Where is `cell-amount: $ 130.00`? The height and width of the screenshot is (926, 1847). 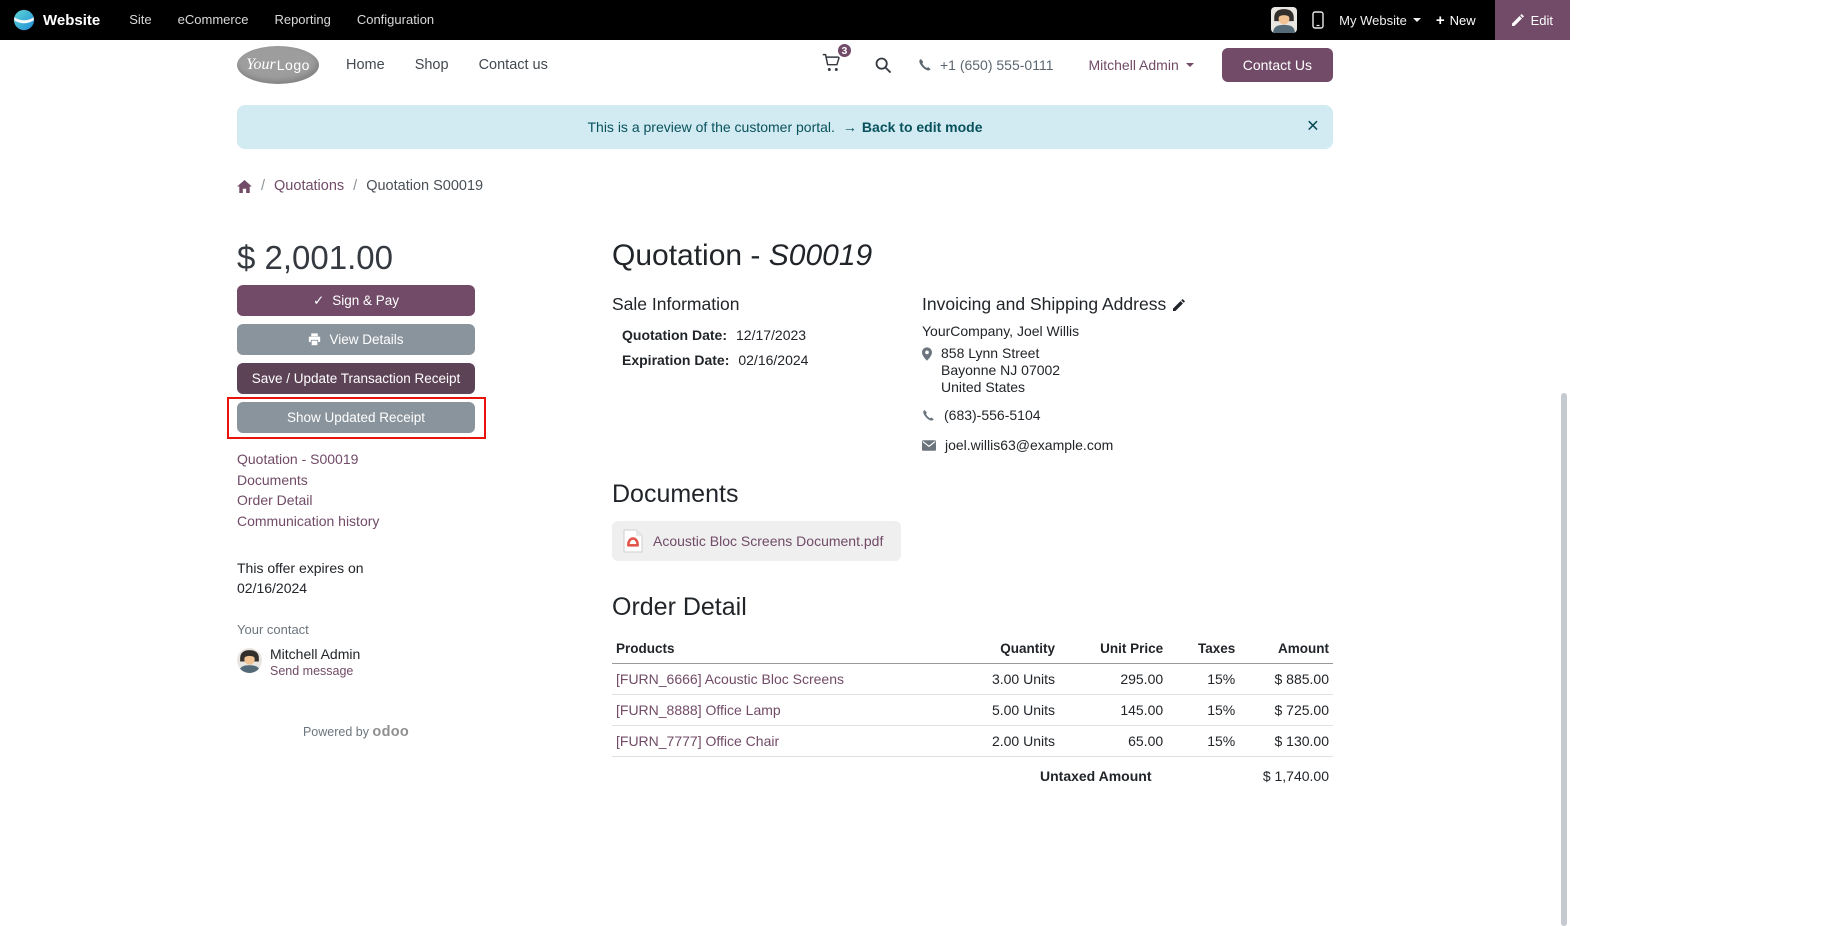 cell-amount: $ 130.00 is located at coordinates (1286, 741).